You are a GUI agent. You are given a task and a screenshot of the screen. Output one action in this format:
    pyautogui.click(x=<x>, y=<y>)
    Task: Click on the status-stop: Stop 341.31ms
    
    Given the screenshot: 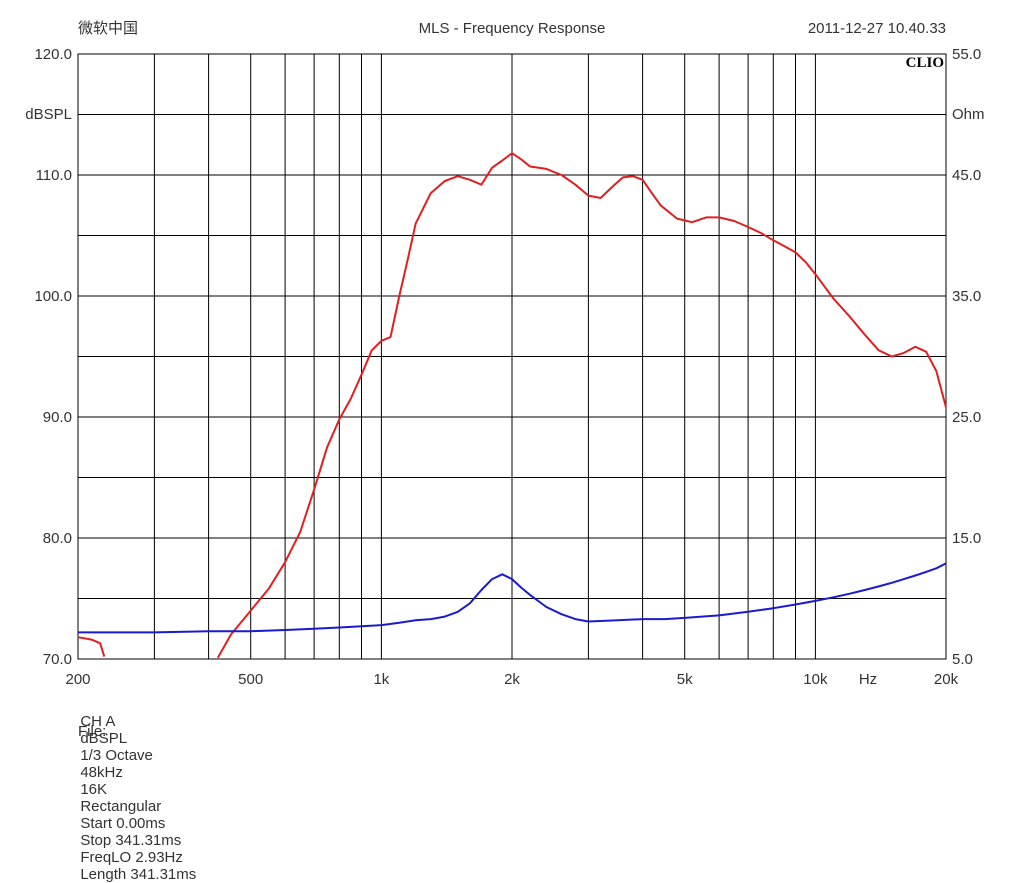 What is the action you would take?
    pyautogui.click(x=131, y=840)
    